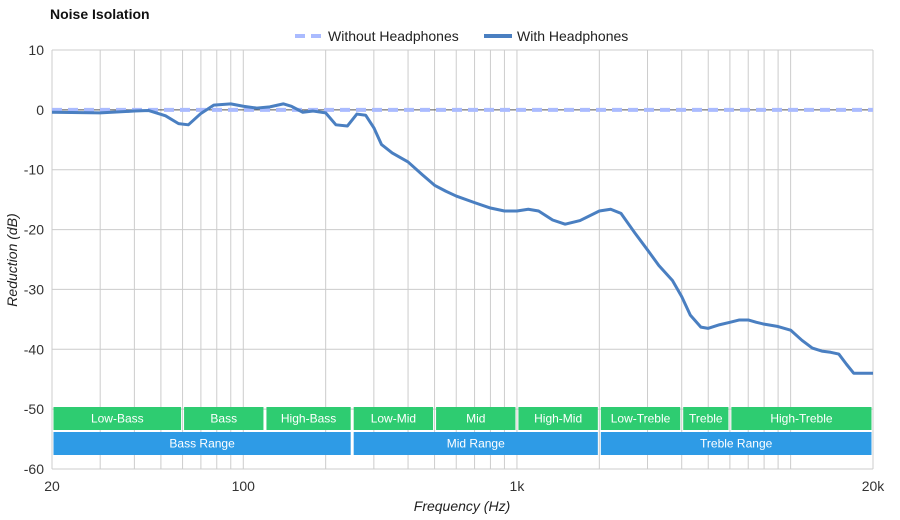 This screenshot has width=900, height=520. I want to click on y-tick-label: -40, so click(34, 349).